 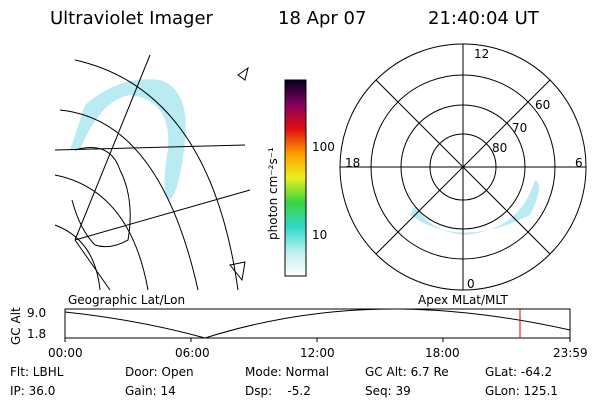 I want to click on time-tick: 12:00, so click(x=317, y=353).